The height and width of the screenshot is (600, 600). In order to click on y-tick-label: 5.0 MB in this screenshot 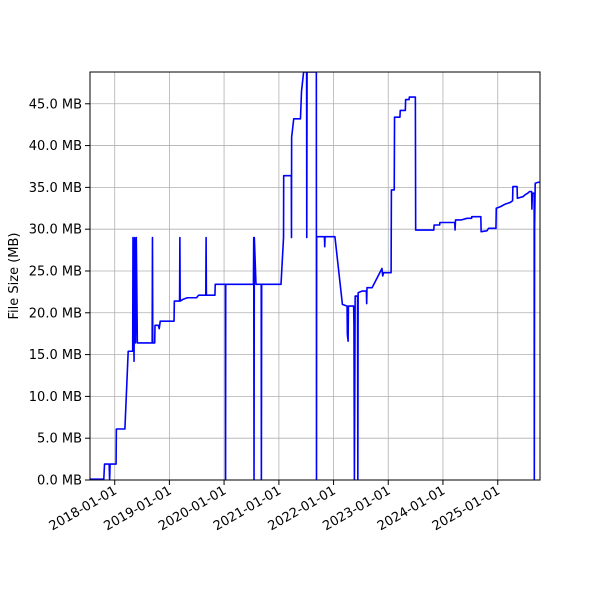, I will do `click(59, 439)`.